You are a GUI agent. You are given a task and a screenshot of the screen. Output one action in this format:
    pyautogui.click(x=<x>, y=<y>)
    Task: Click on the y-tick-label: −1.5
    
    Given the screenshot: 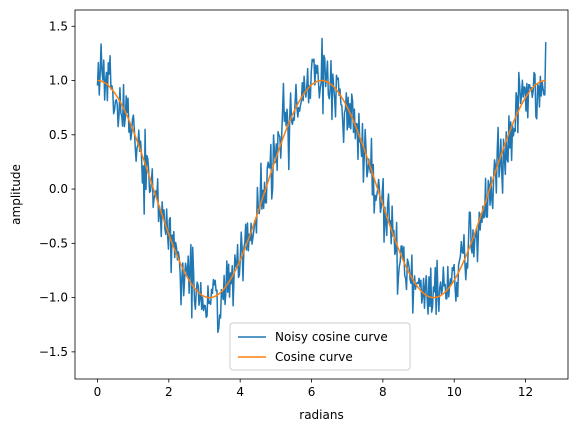 What is the action you would take?
    pyautogui.click(x=53, y=352)
    